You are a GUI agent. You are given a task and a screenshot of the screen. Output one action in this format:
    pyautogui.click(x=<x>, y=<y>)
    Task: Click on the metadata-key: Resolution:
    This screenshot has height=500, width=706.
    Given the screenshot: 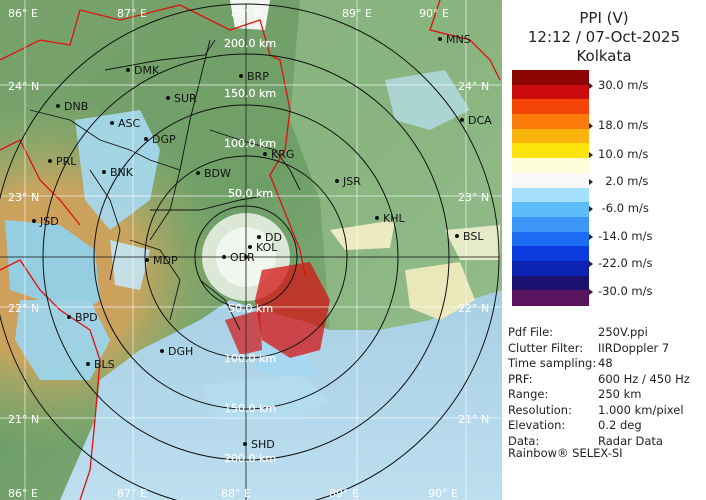 What is the action you would take?
    pyautogui.click(x=540, y=409)
    